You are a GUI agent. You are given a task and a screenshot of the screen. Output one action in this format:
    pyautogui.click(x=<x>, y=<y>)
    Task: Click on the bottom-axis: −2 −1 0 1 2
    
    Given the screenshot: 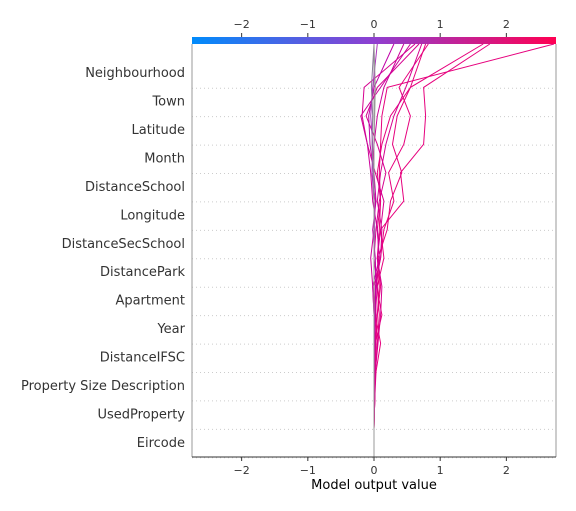 What is the action you would take?
    pyautogui.click(x=372, y=467)
    